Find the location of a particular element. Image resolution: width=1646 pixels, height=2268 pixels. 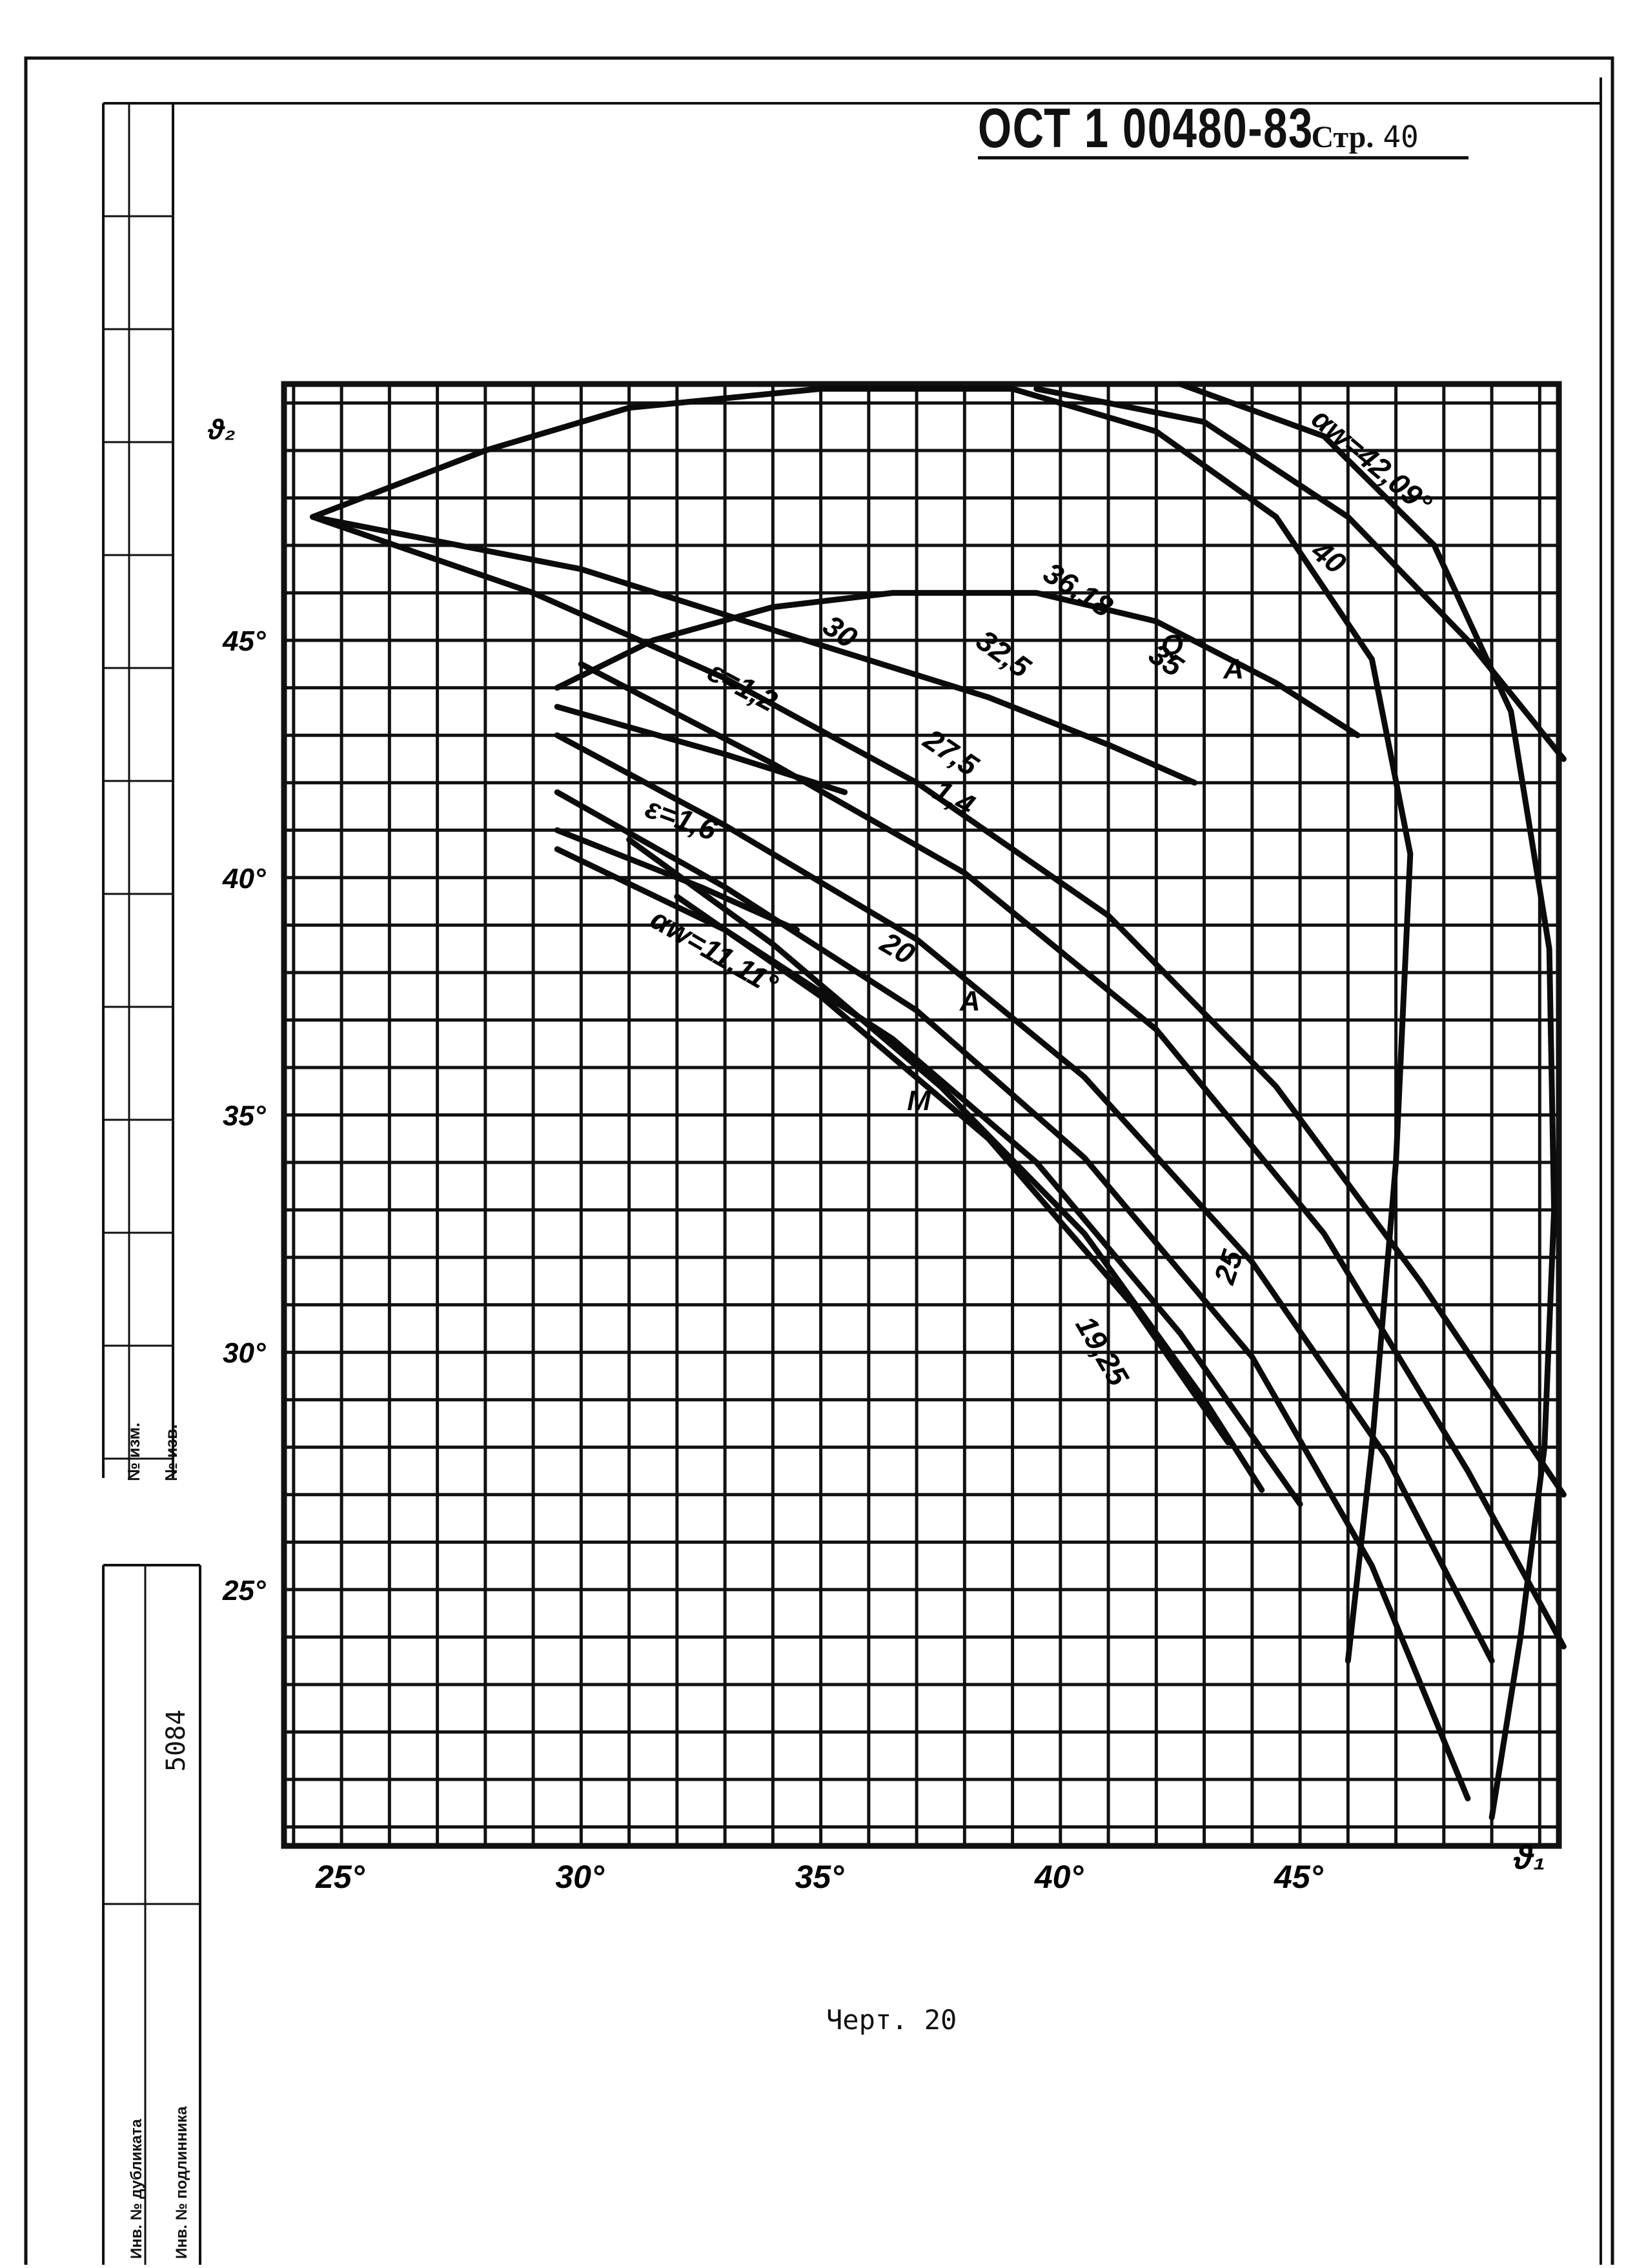

x-tick-label: 40° is located at coordinates (1059, 1877).